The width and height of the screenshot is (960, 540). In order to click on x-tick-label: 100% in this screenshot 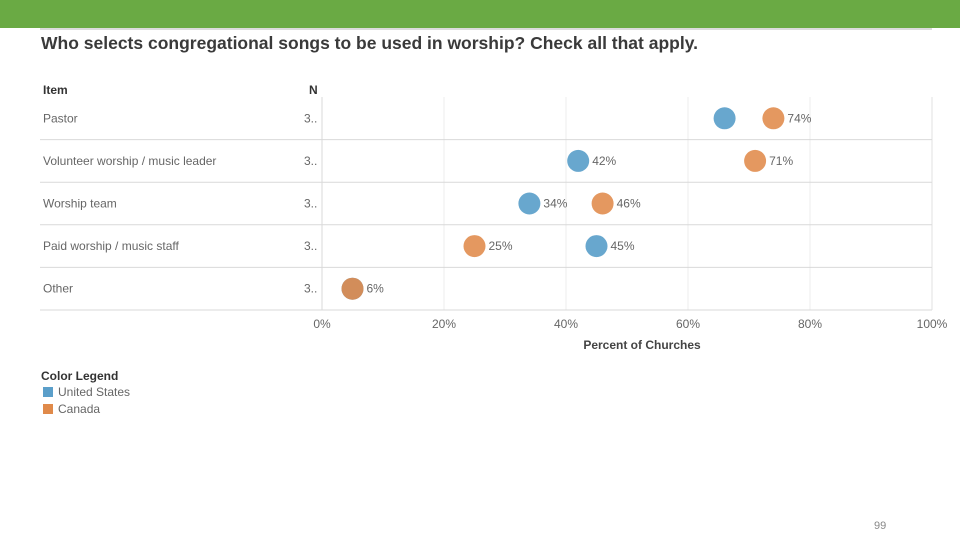, I will do `click(932, 324)`.